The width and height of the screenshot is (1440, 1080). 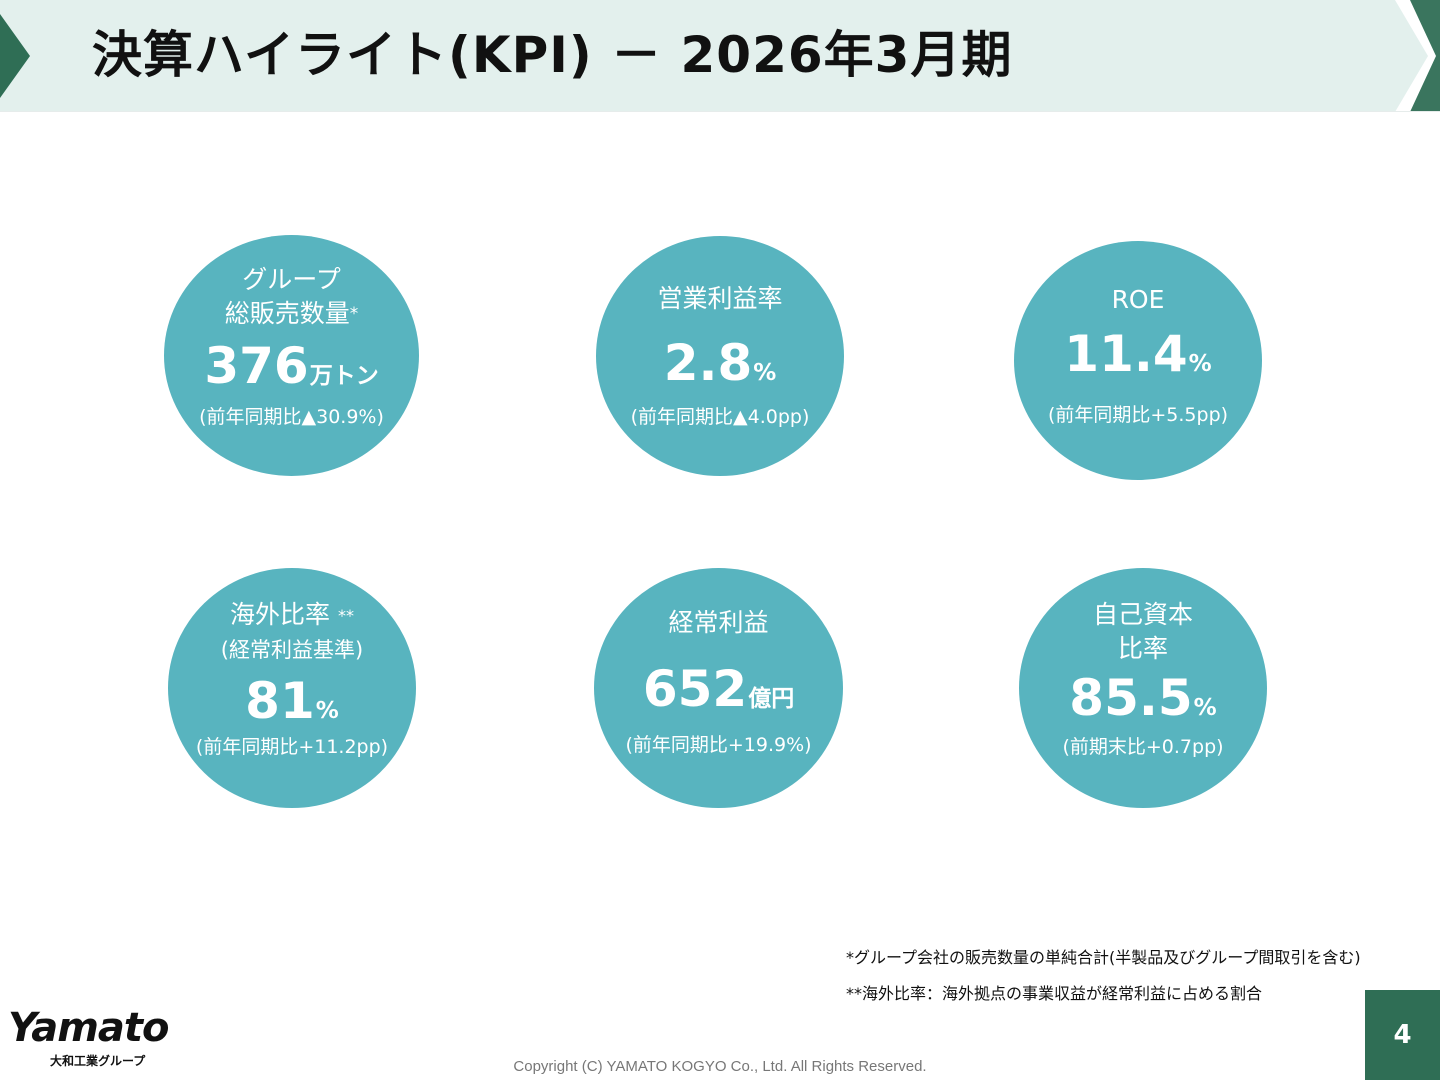 I want to click on kpi-label-line2: 比率, so click(x=1142, y=648).